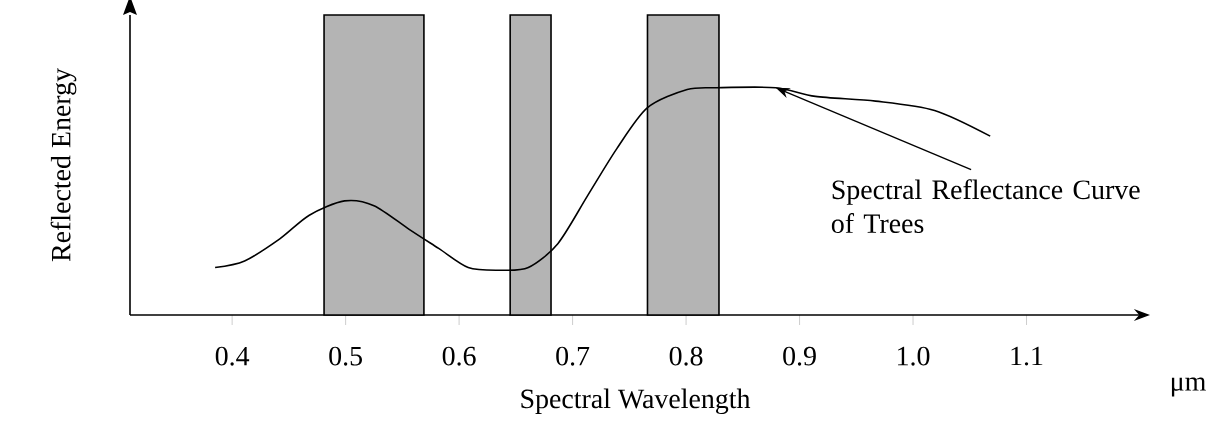  I want to click on x-tick-label: 1.1, so click(1027, 356).